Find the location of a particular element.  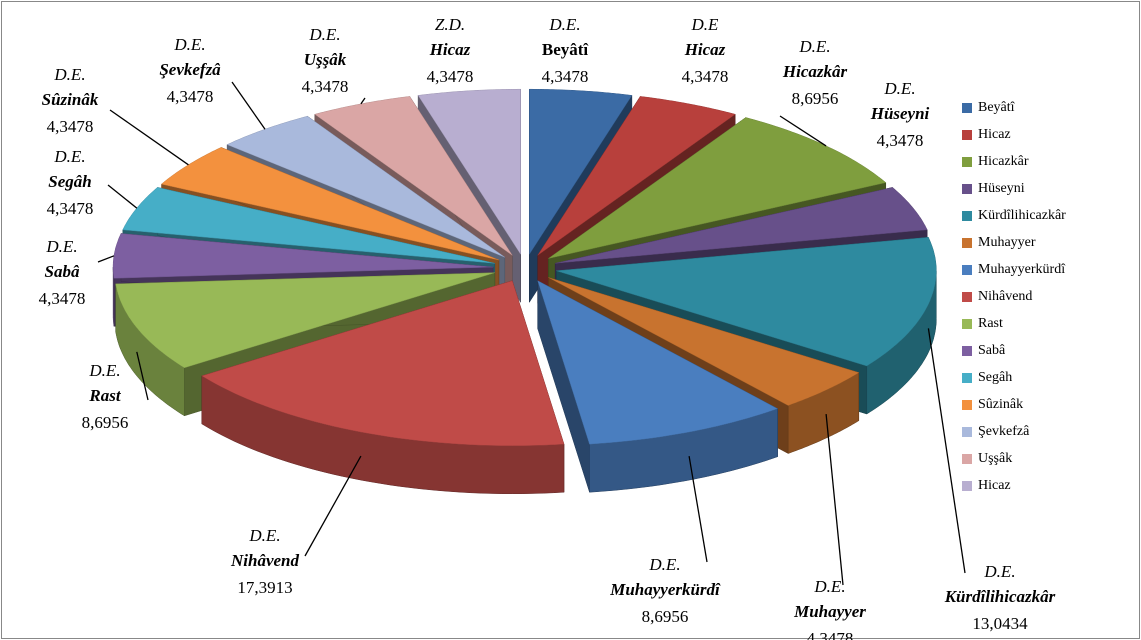

legend-label: Muhayyer is located at coordinates (1007, 242).